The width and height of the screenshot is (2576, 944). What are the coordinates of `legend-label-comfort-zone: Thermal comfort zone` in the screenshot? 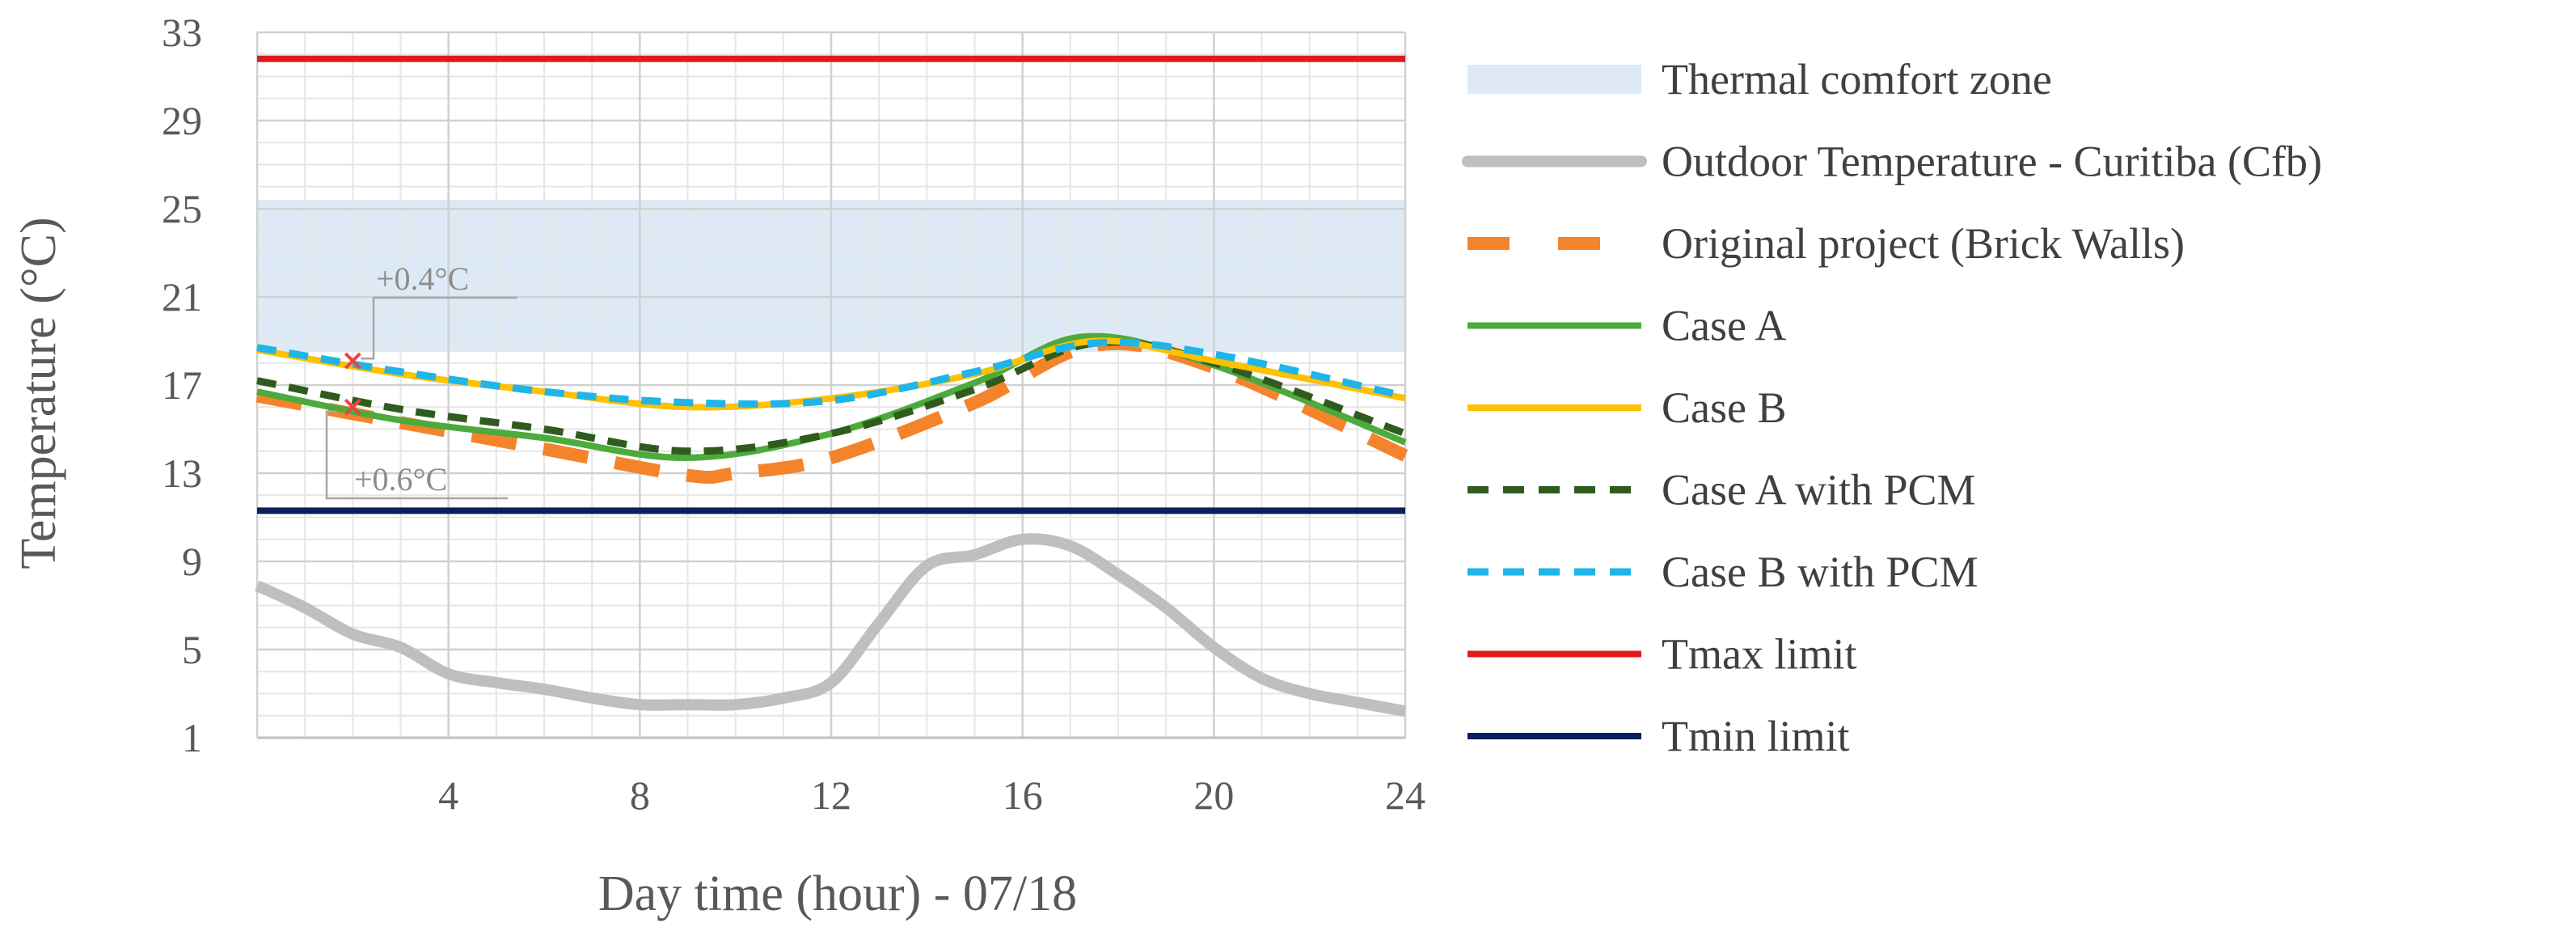 It's located at (1857, 79).